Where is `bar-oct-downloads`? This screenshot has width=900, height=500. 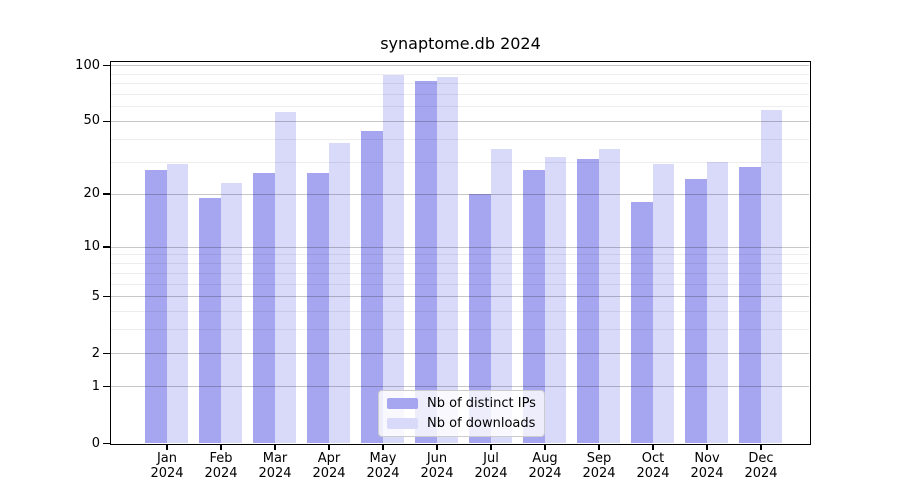 bar-oct-downloads is located at coordinates (663, 303).